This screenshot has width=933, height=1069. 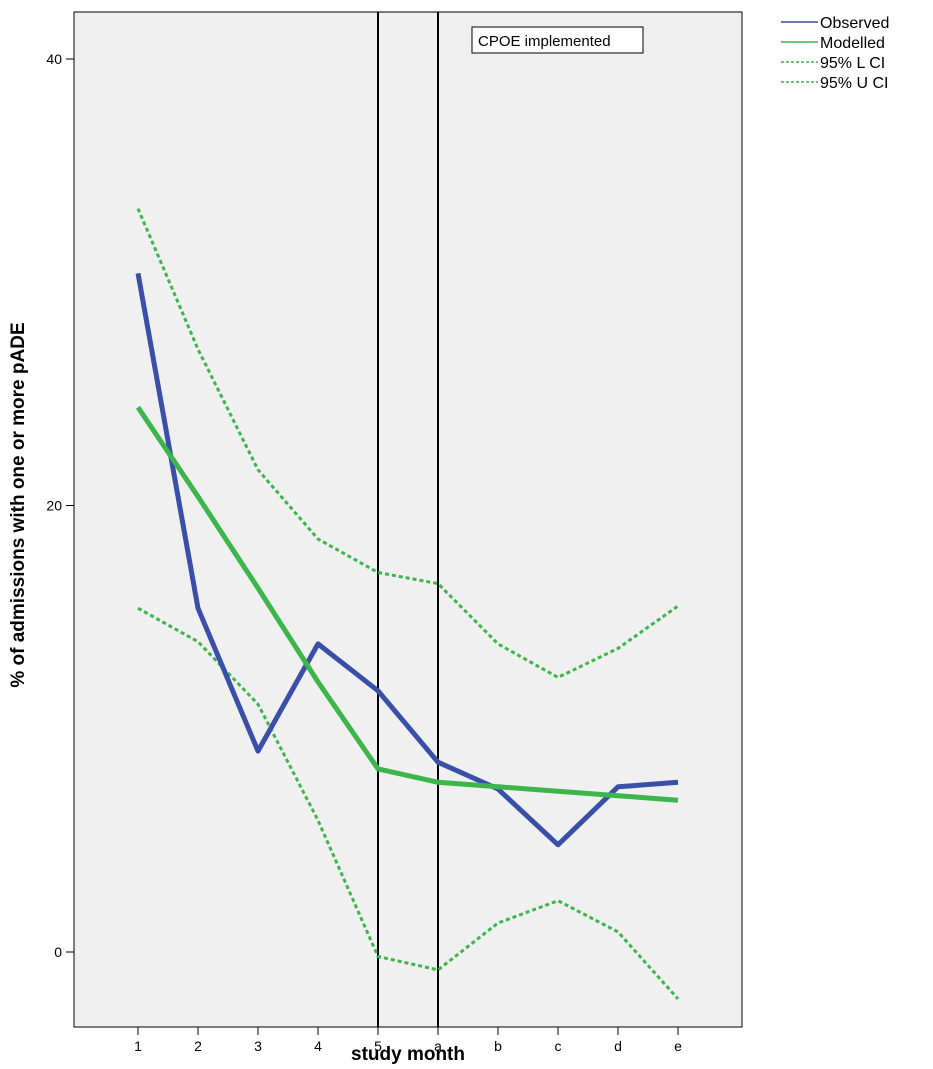 I want to click on x-axis: 1 2 3 4 5 a b c d e, so click(x=408, y=1040).